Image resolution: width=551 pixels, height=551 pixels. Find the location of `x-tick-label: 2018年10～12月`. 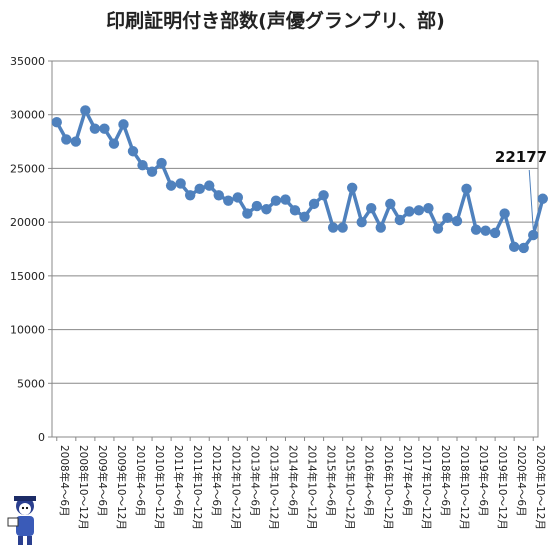

x-tick-label: 2018年10～12月 is located at coordinates (464, 487).